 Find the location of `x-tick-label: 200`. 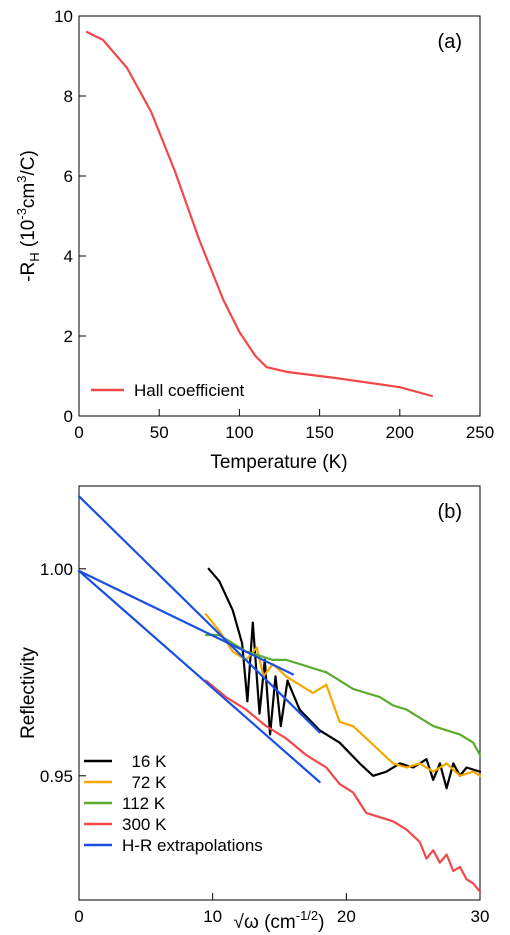

x-tick-label: 200 is located at coordinates (400, 432).